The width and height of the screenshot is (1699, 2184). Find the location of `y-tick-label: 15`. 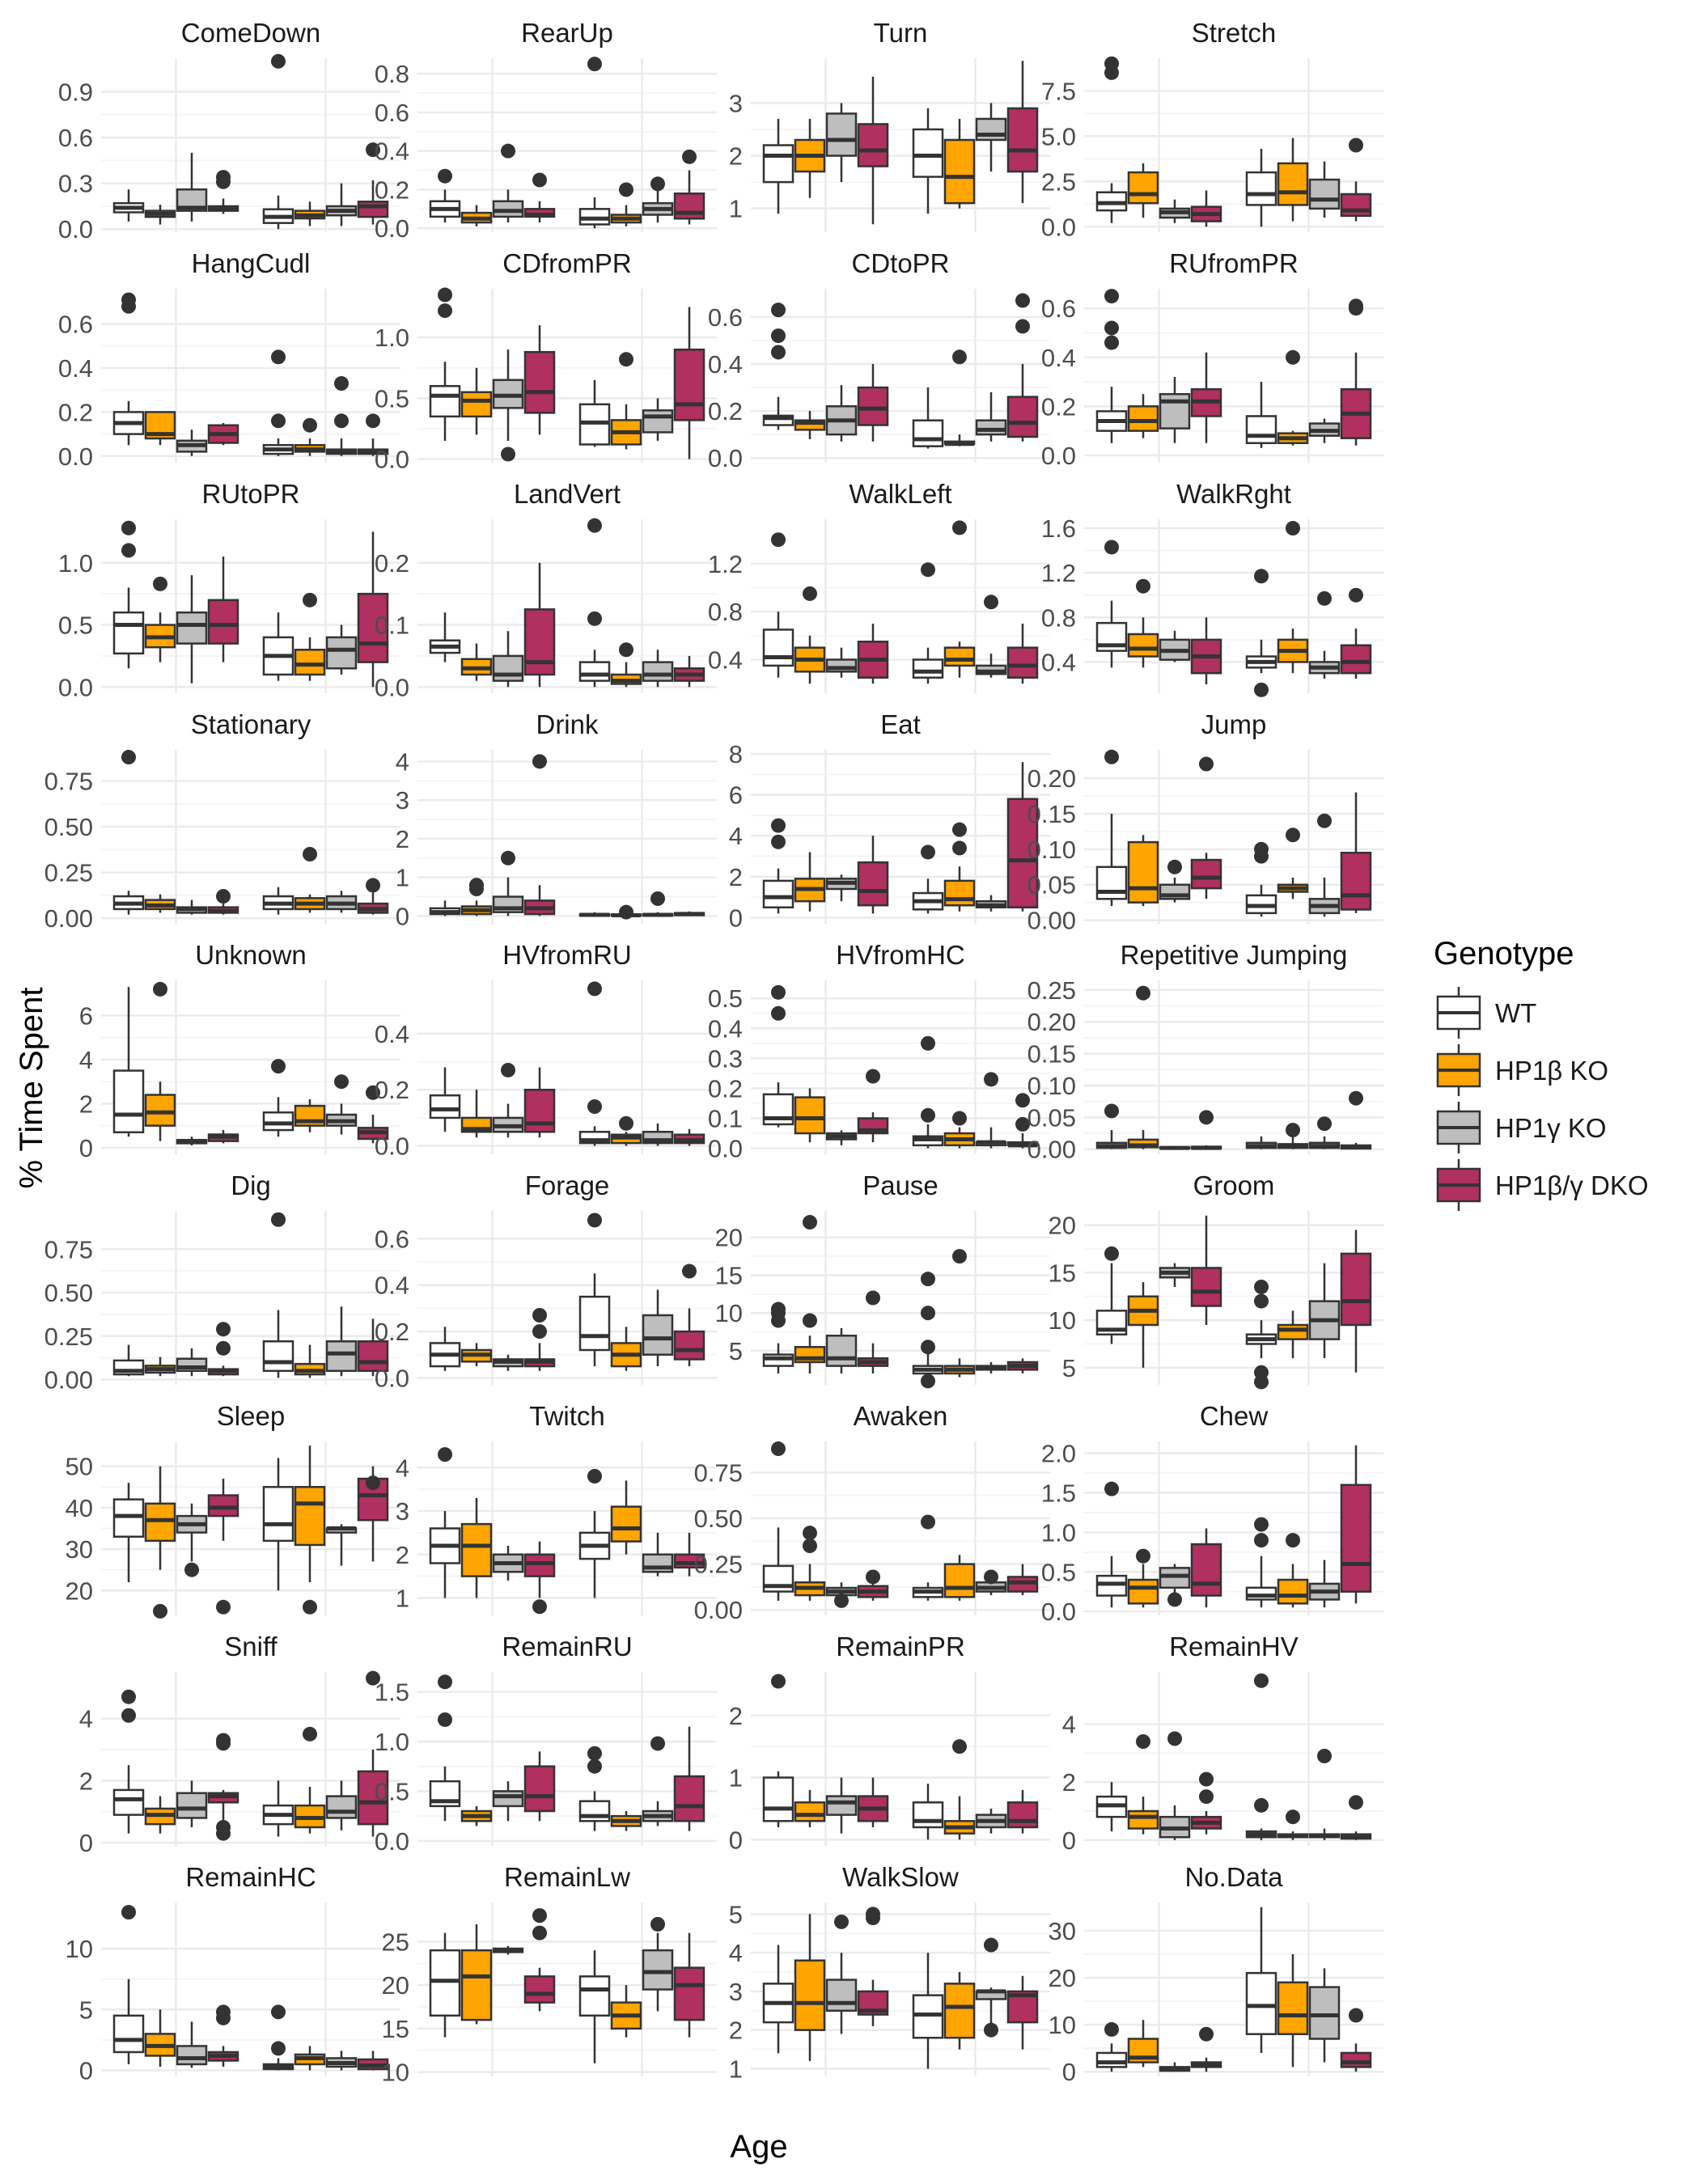

y-tick-label: 15 is located at coordinates (1062, 1273).